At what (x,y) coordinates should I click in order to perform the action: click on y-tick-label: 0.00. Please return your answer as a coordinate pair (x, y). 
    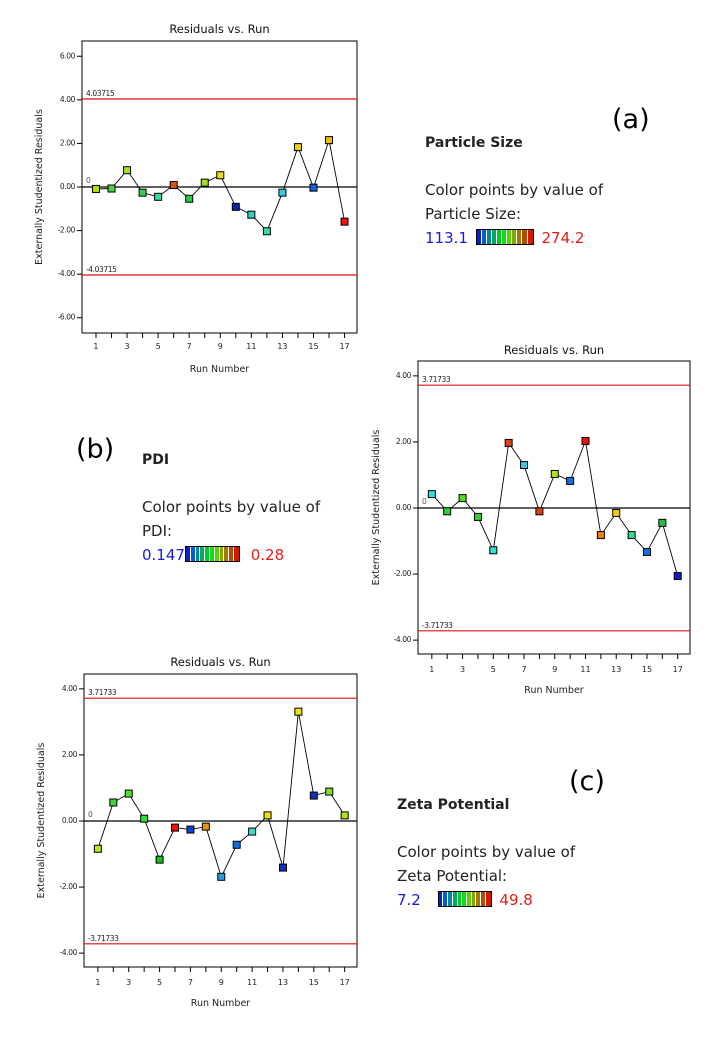
    Looking at the image, I should click on (68, 186).